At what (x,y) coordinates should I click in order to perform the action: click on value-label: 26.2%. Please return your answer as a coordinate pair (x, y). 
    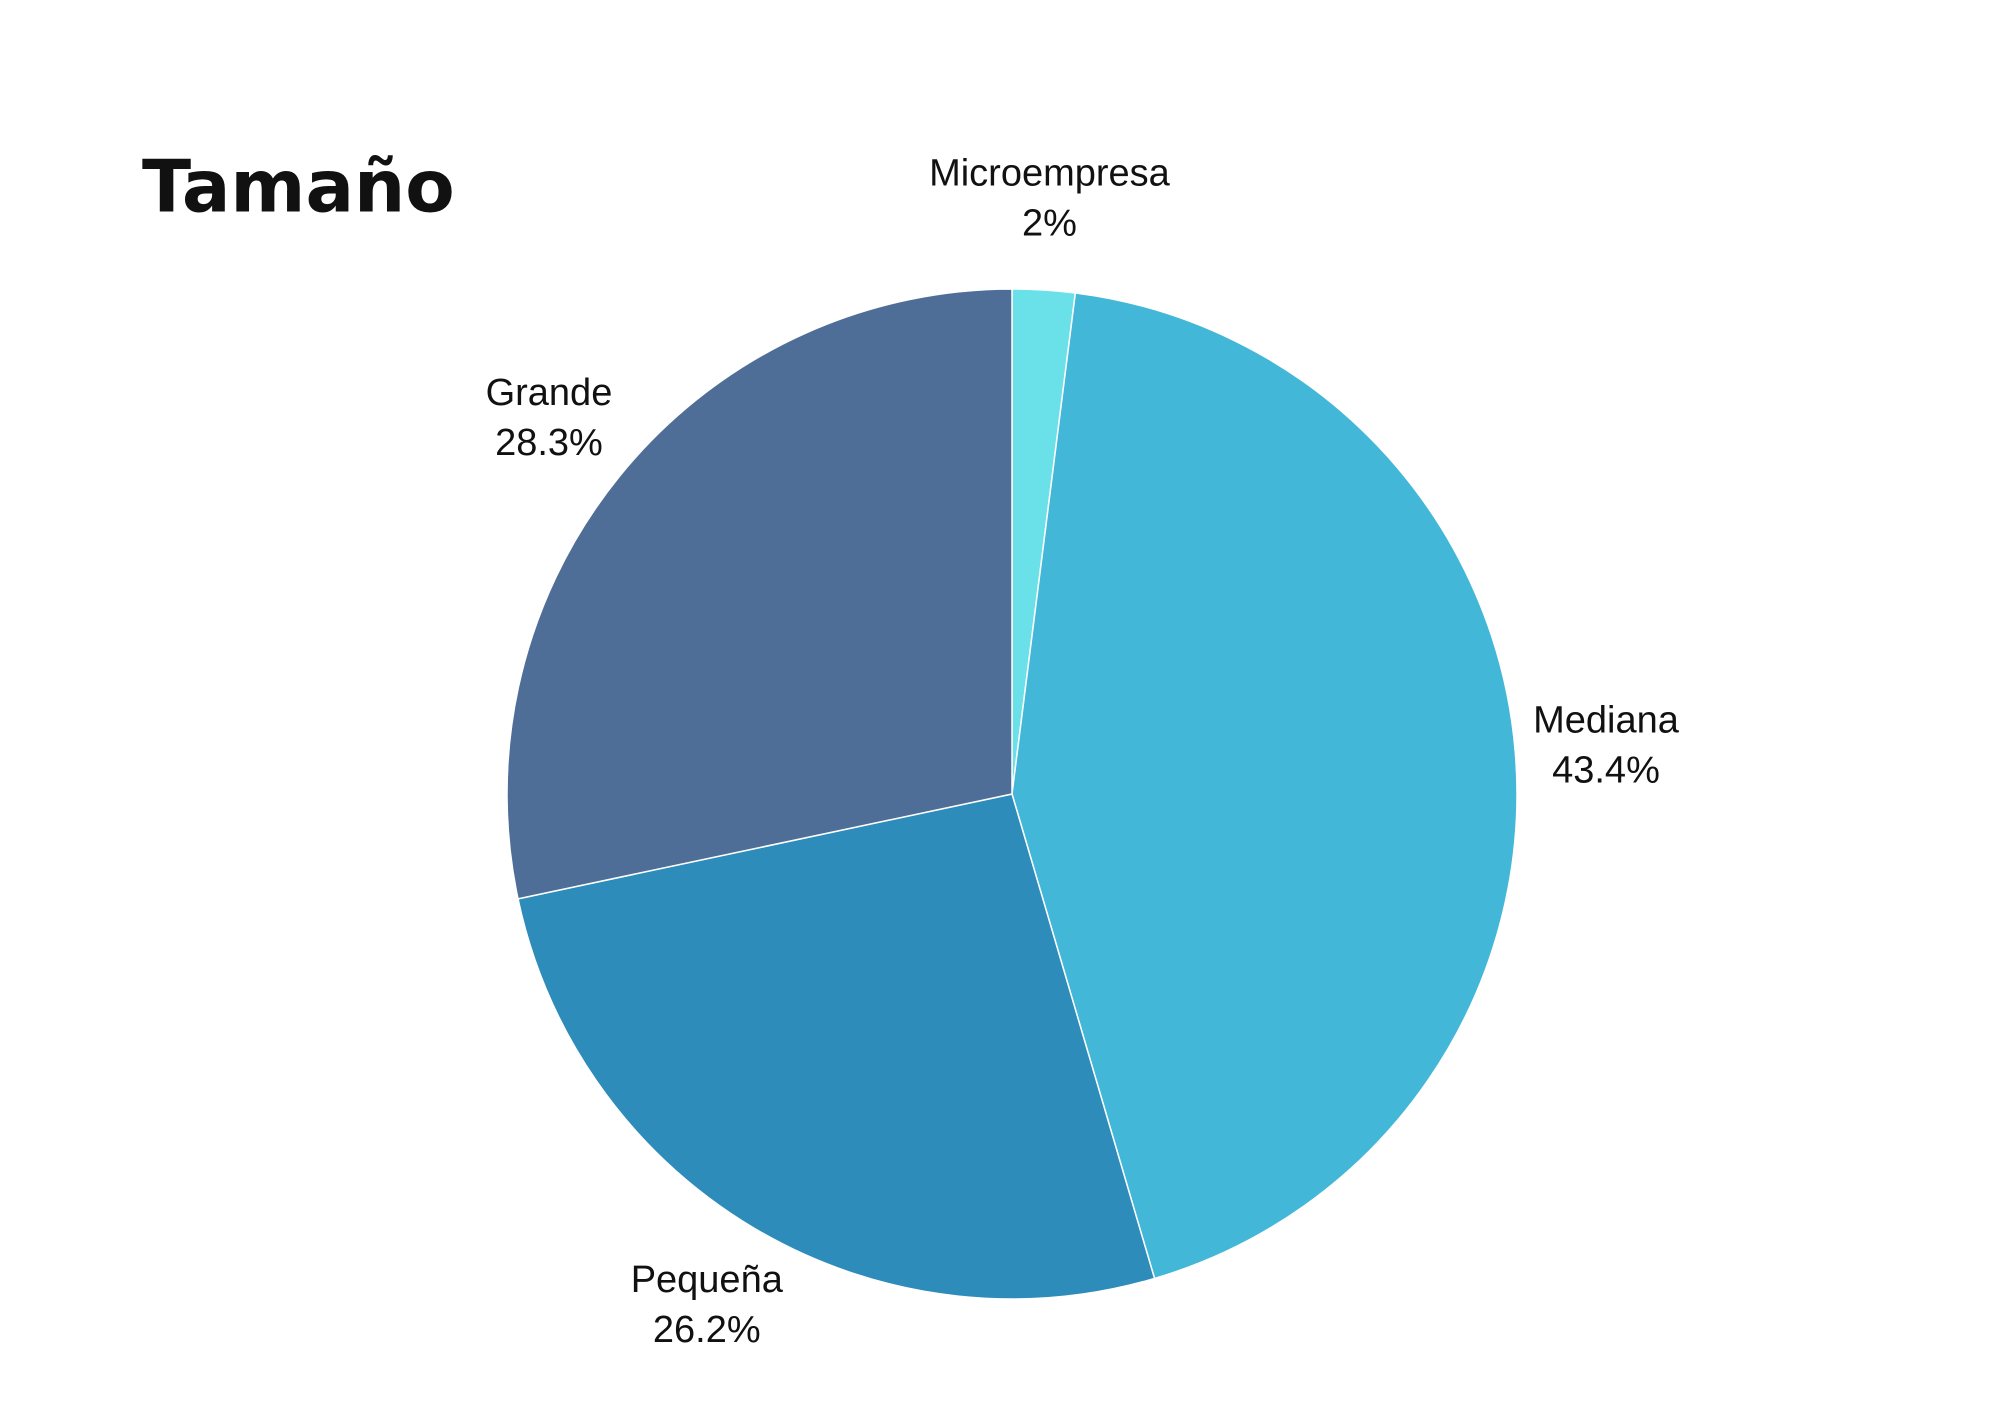
    Looking at the image, I should click on (707, 1330).